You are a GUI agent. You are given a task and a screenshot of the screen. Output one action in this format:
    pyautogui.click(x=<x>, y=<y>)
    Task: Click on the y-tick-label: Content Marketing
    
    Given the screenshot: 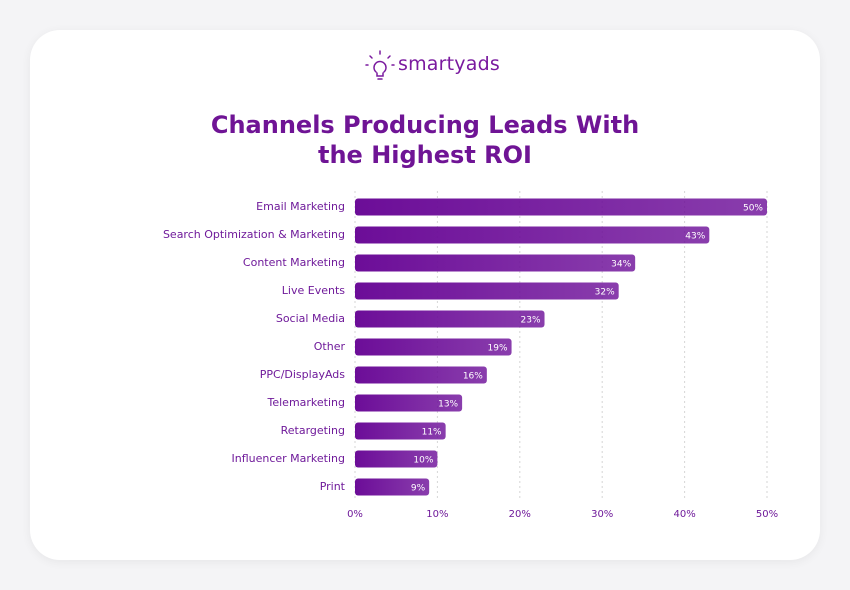 What is the action you would take?
    pyautogui.click(x=294, y=262)
    